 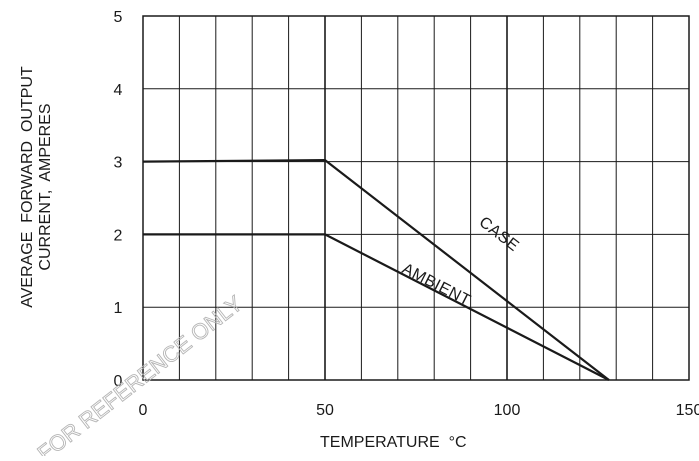 What do you see at coordinates (118, 381) in the screenshot?
I see `y-tick-label: 0` at bounding box center [118, 381].